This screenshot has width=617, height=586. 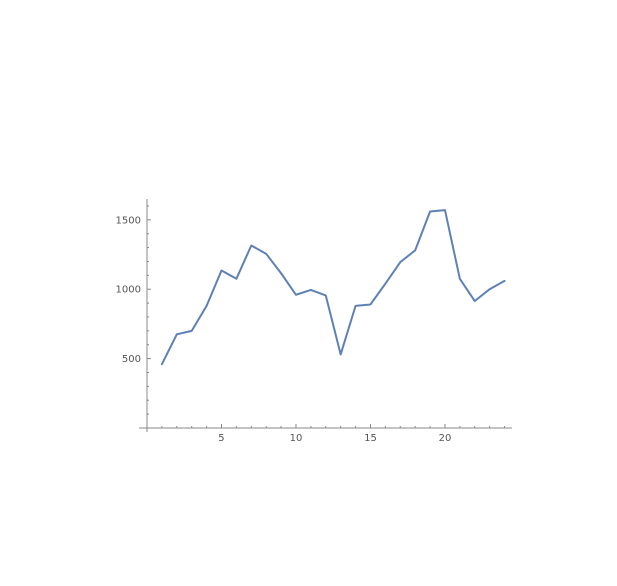 What do you see at coordinates (128, 290) in the screenshot?
I see `y-tick-label: 1000` at bounding box center [128, 290].